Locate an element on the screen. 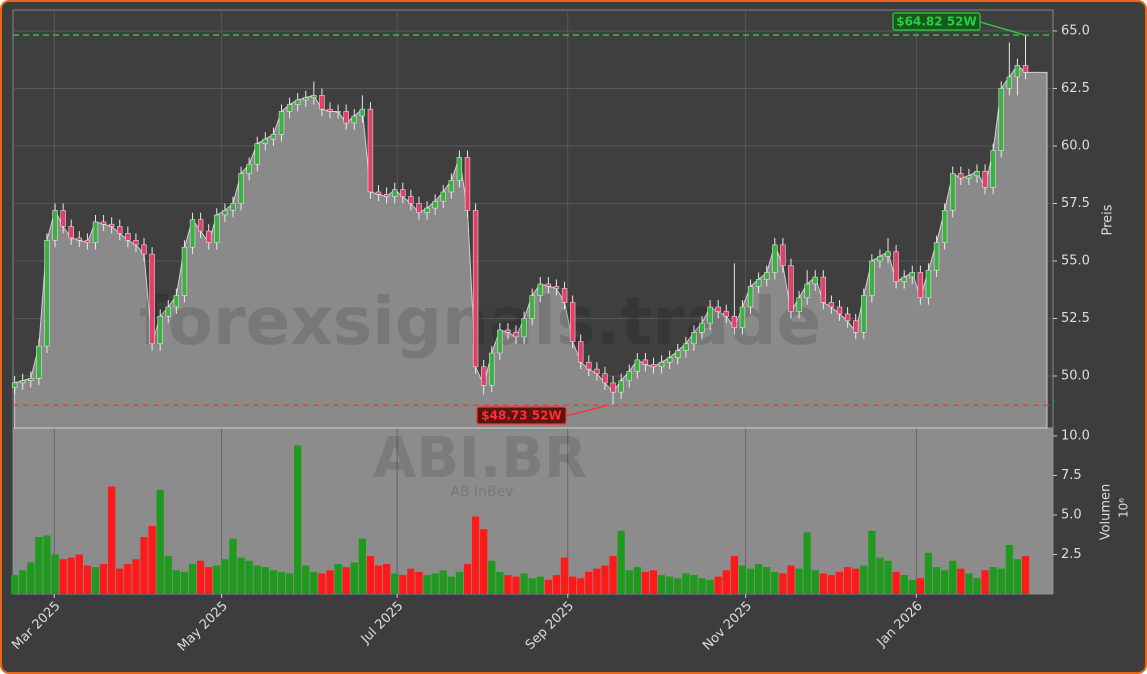 This screenshot has width=1147, height=674. y2-tick-label: 2.5 is located at coordinates (1071, 554).